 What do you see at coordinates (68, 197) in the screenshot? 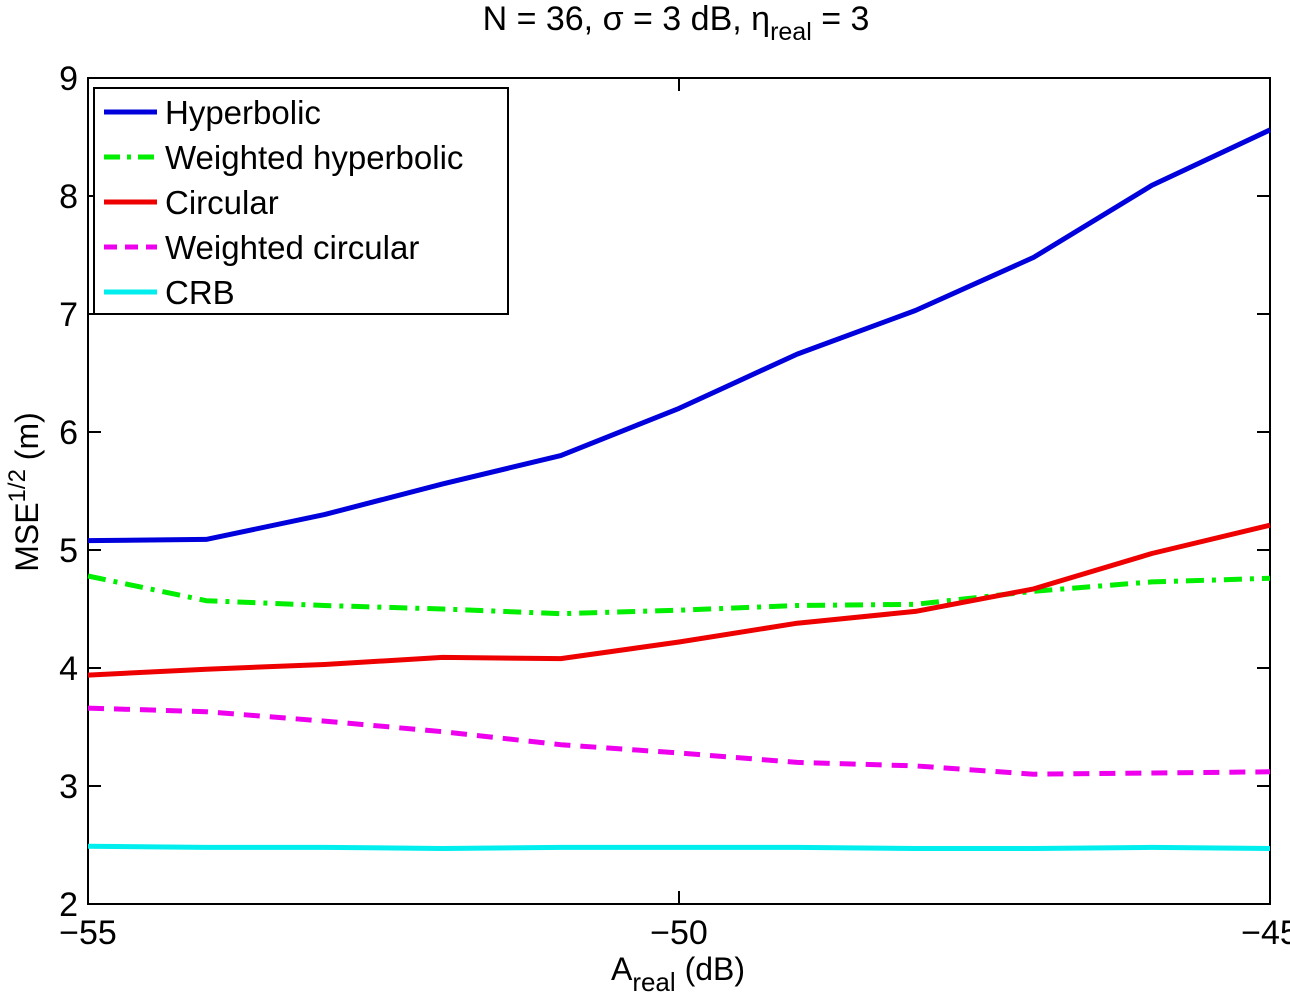
I see `y-tick-label: 8` at bounding box center [68, 197].